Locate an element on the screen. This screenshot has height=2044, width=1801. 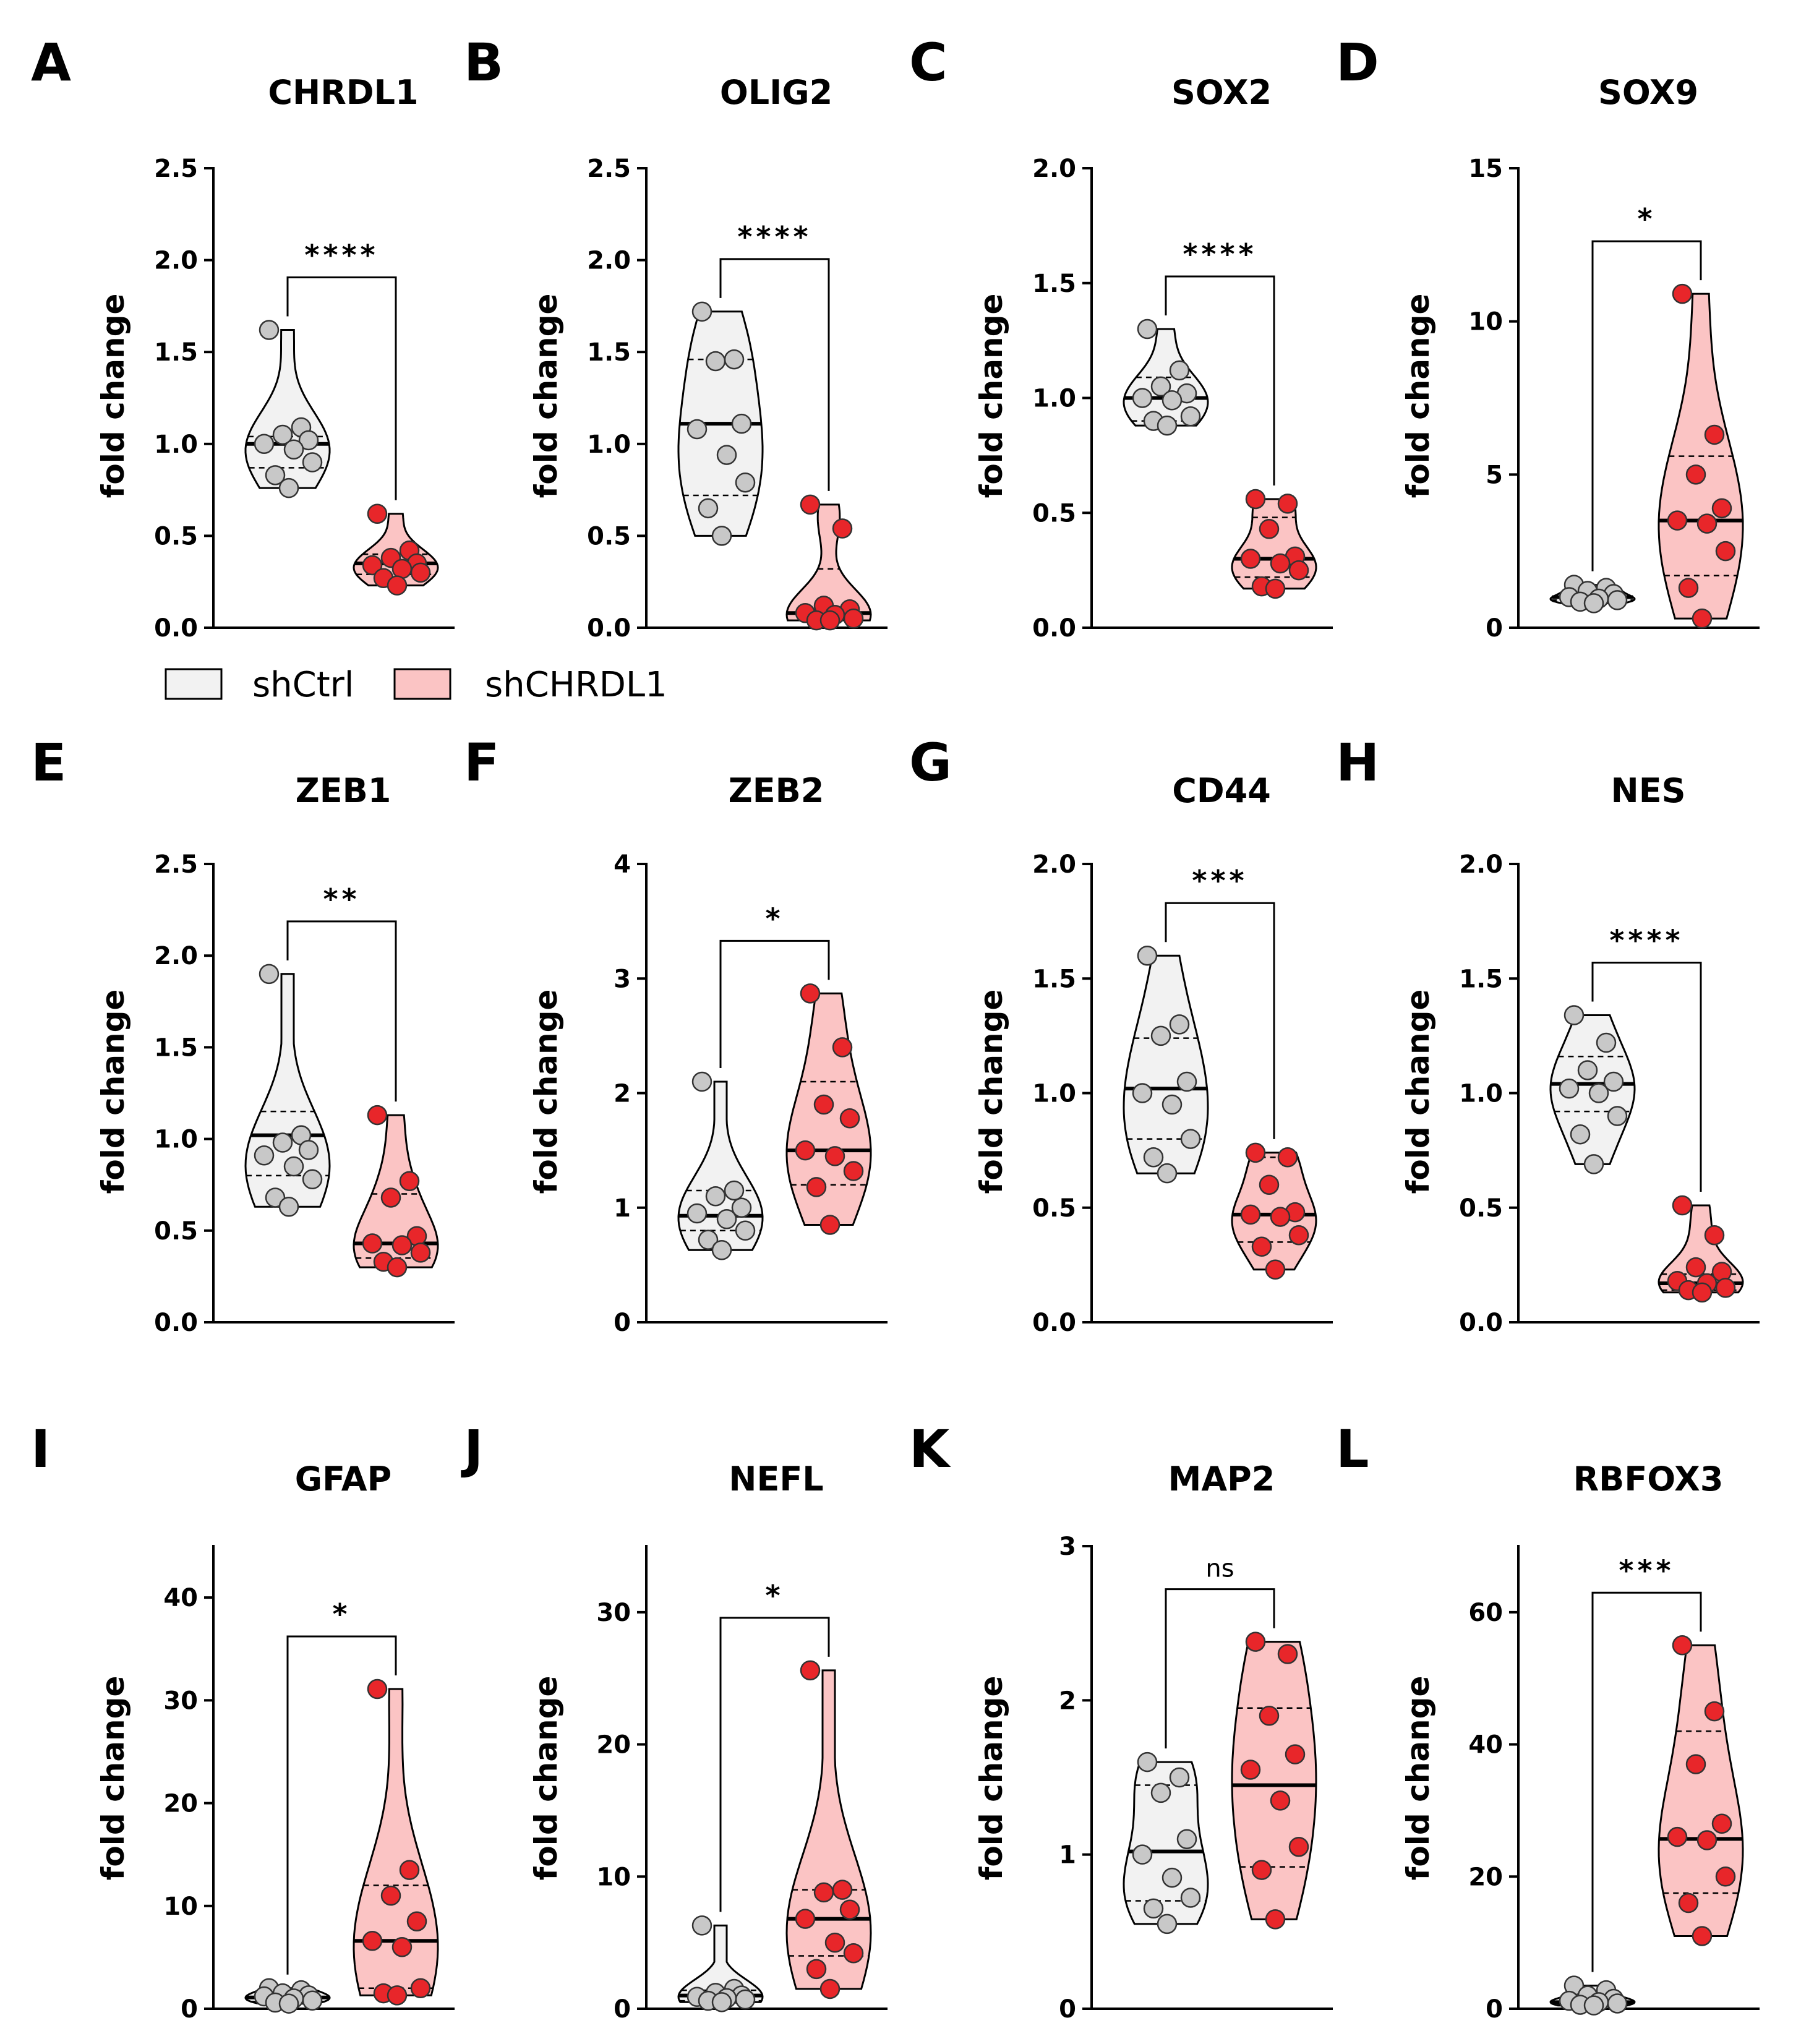
significance-label-olig2: **** is located at coordinates (774, 237).